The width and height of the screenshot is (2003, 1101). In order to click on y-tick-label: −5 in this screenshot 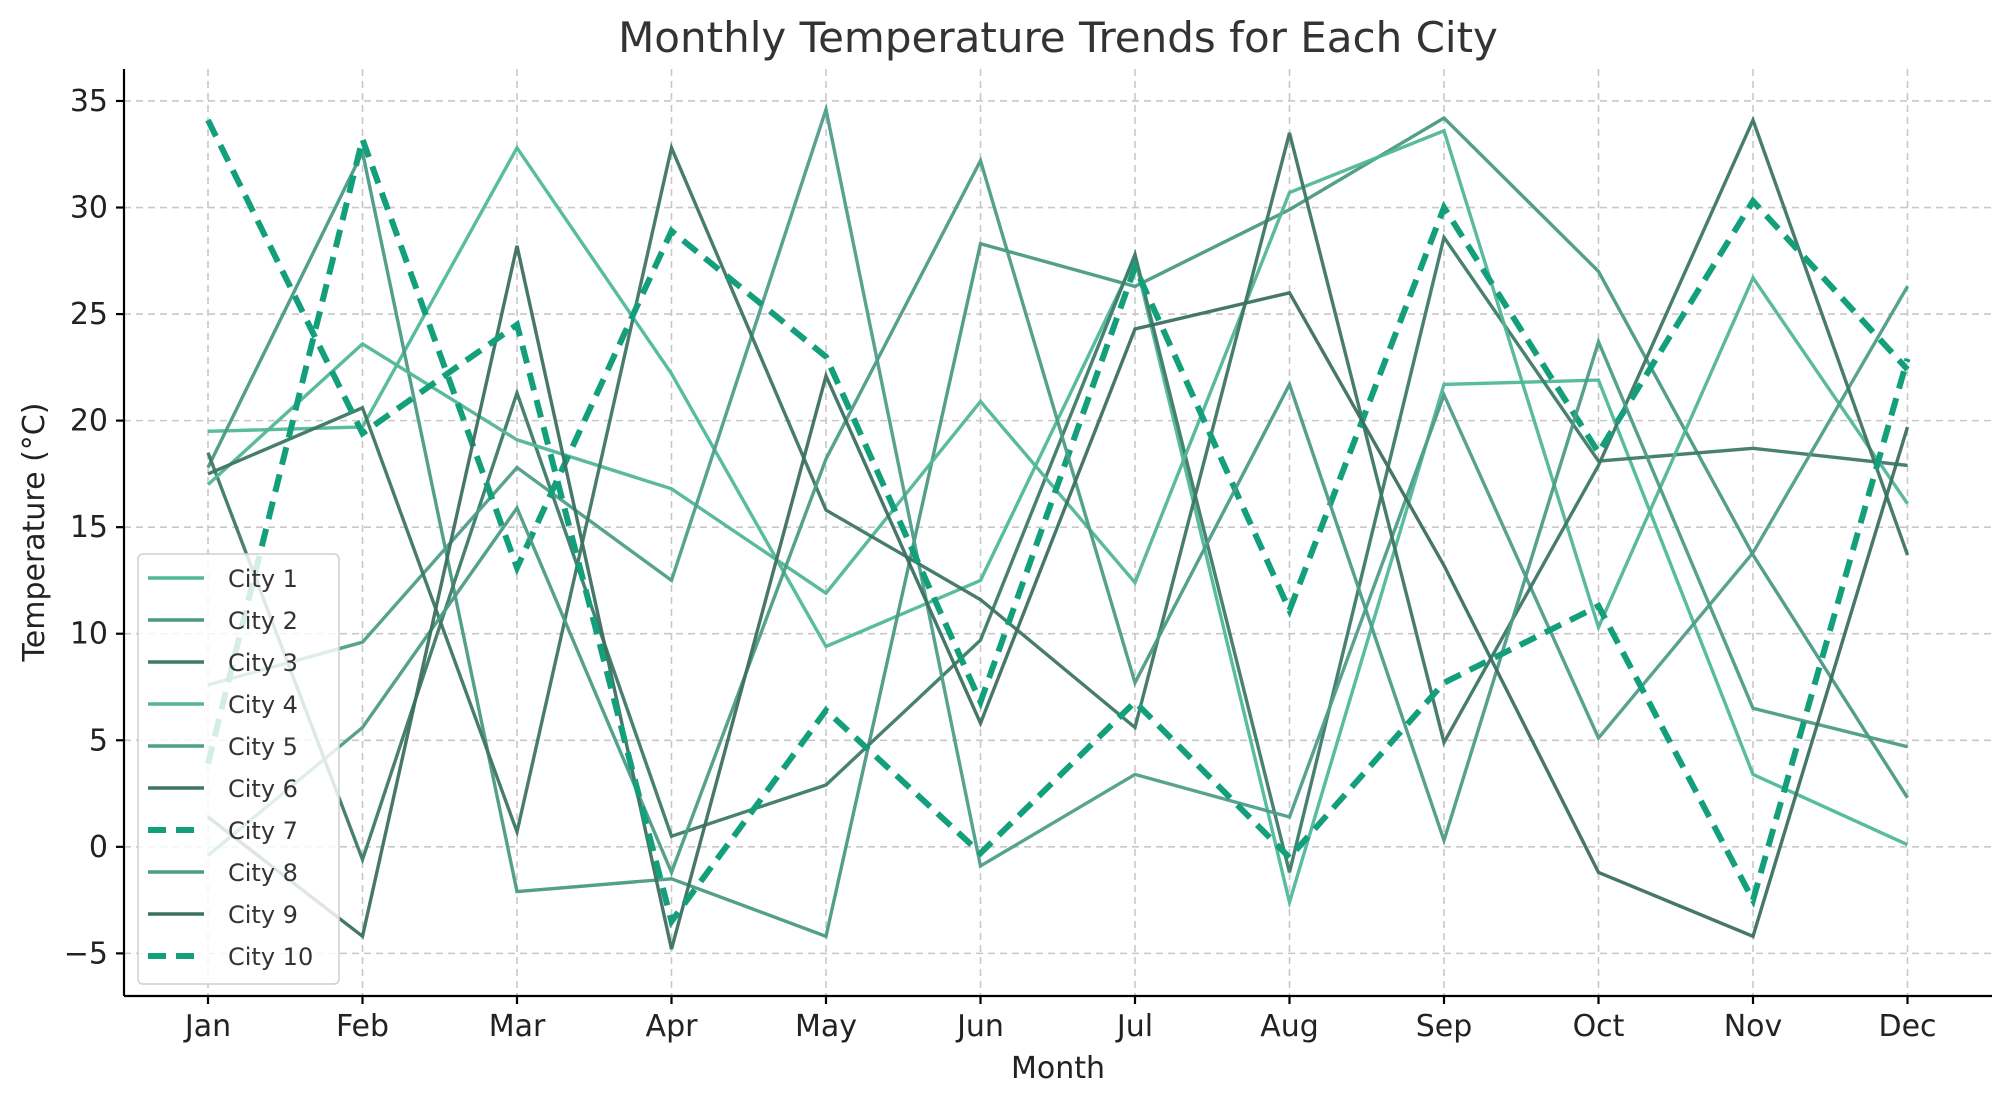, I will do `click(86, 953)`.